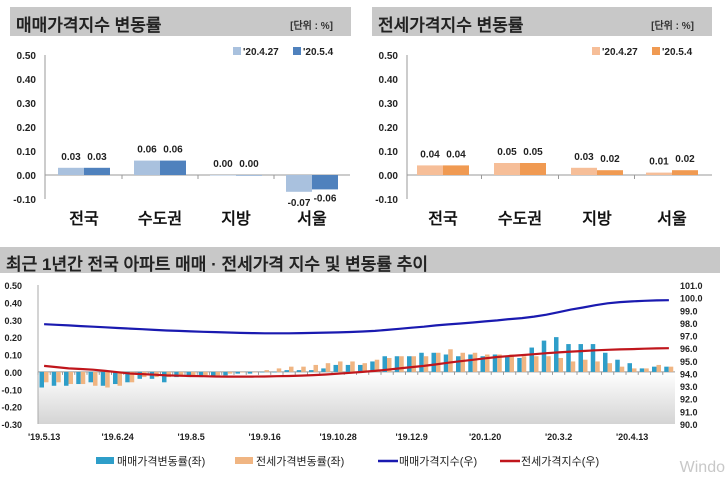 This screenshot has width=725, height=477. I want to click on sale-data-label: -0.07, so click(299, 203).